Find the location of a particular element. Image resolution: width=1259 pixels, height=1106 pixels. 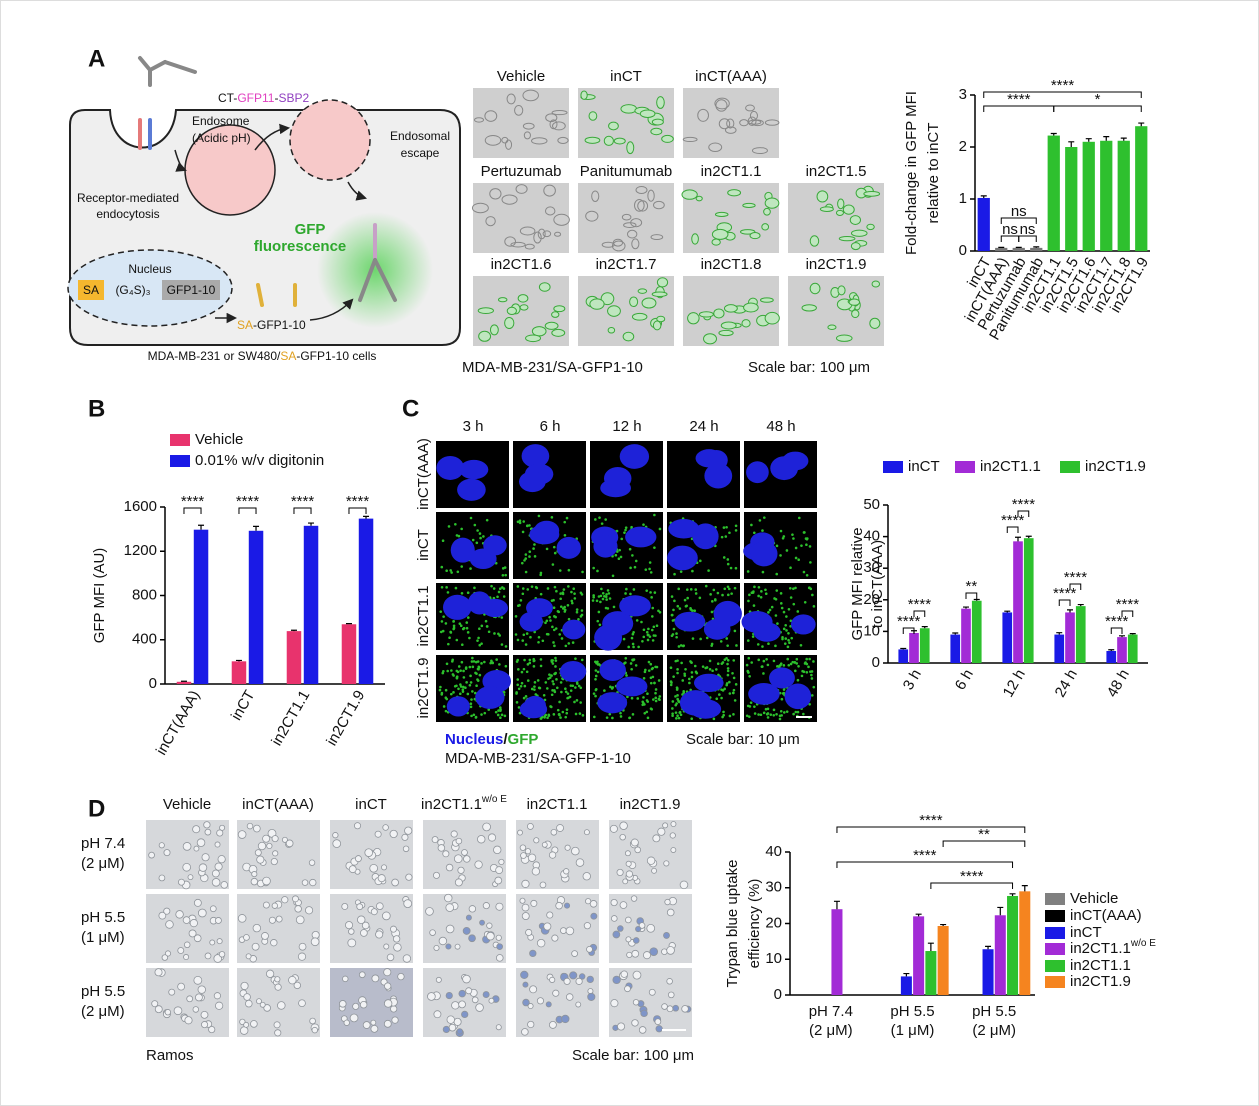

caption: MDA-MB-231/SA-GFP1-10 is located at coordinates (552, 367).